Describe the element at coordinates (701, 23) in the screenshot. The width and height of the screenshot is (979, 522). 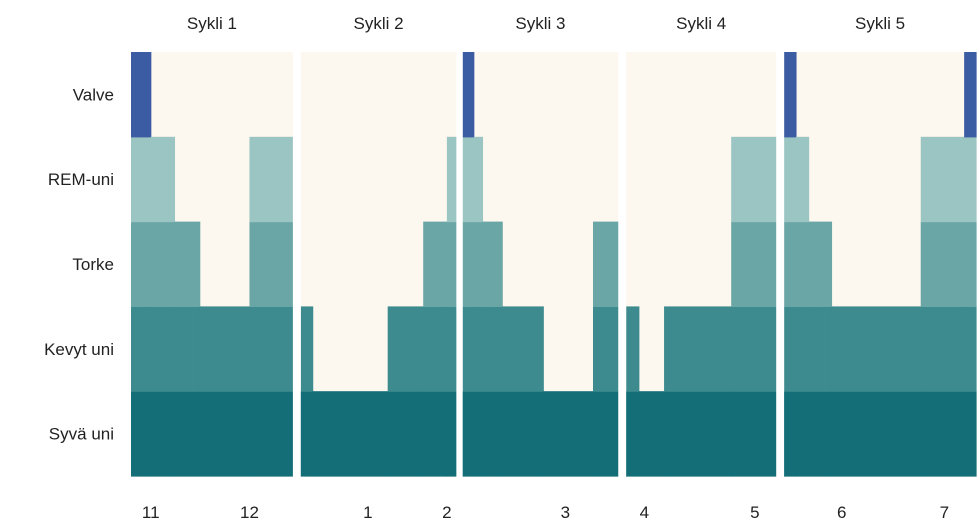
I see `cycle-label: Sykli 4` at that location.